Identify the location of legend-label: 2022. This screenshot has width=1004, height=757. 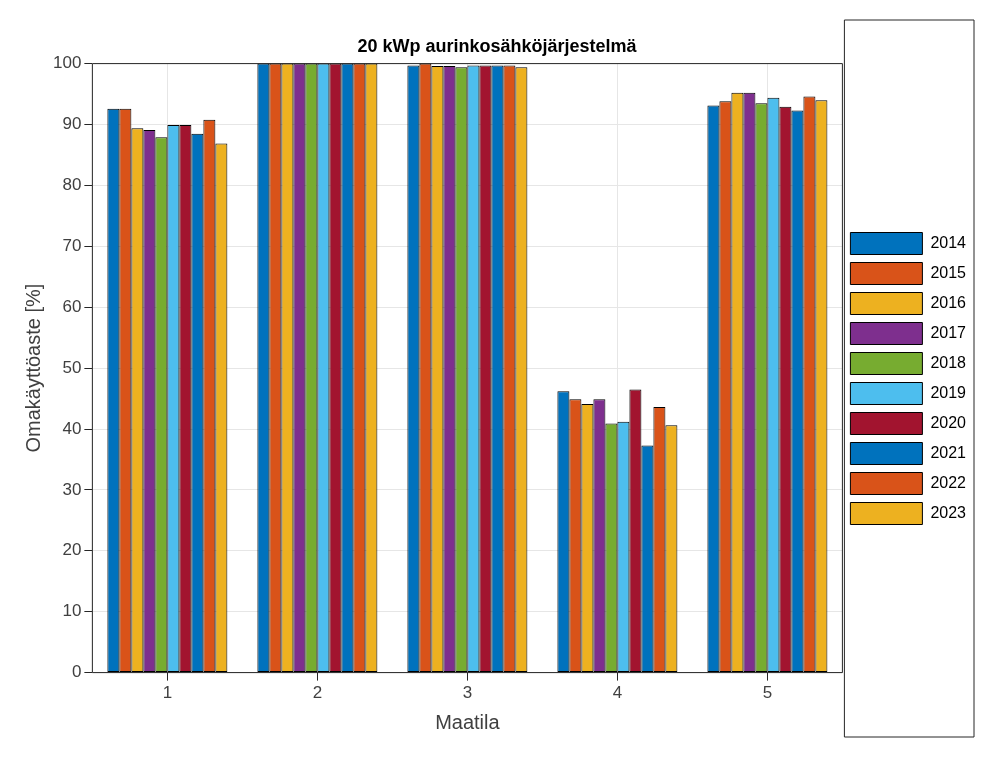
(948, 482).